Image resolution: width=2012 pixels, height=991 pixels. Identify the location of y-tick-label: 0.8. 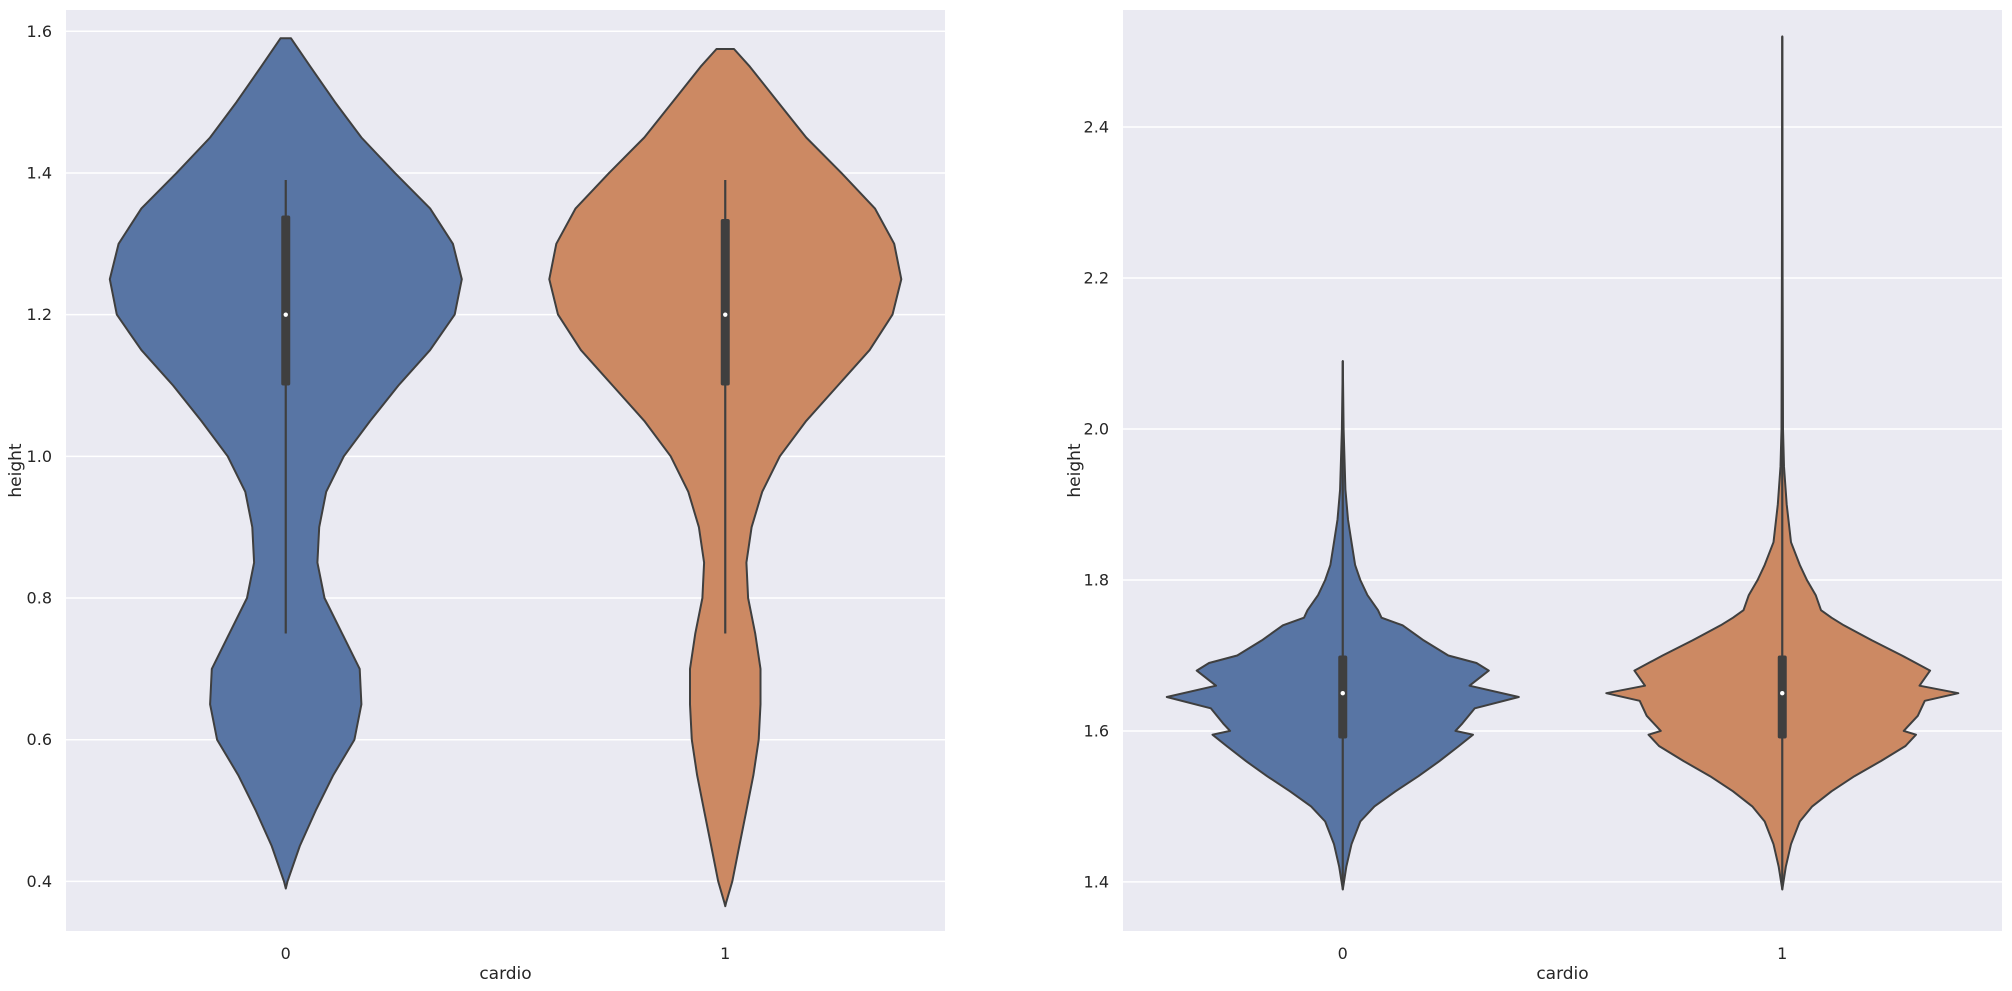
(39, 598).